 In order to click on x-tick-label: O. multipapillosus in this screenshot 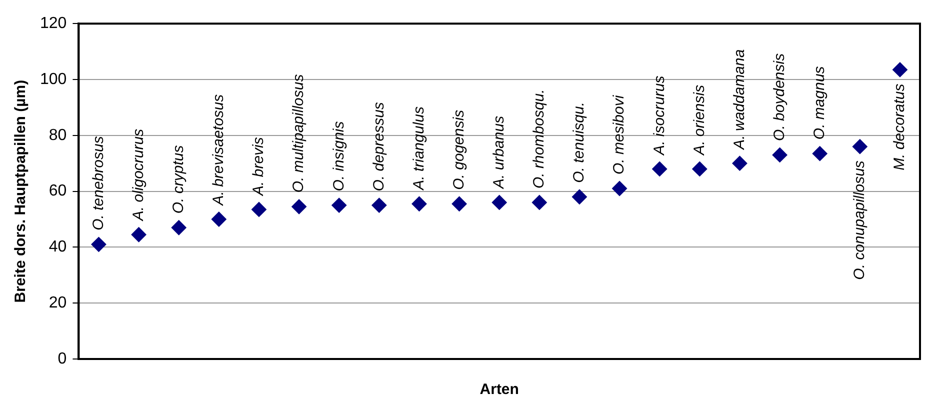, I will do `click(299, 133)`.